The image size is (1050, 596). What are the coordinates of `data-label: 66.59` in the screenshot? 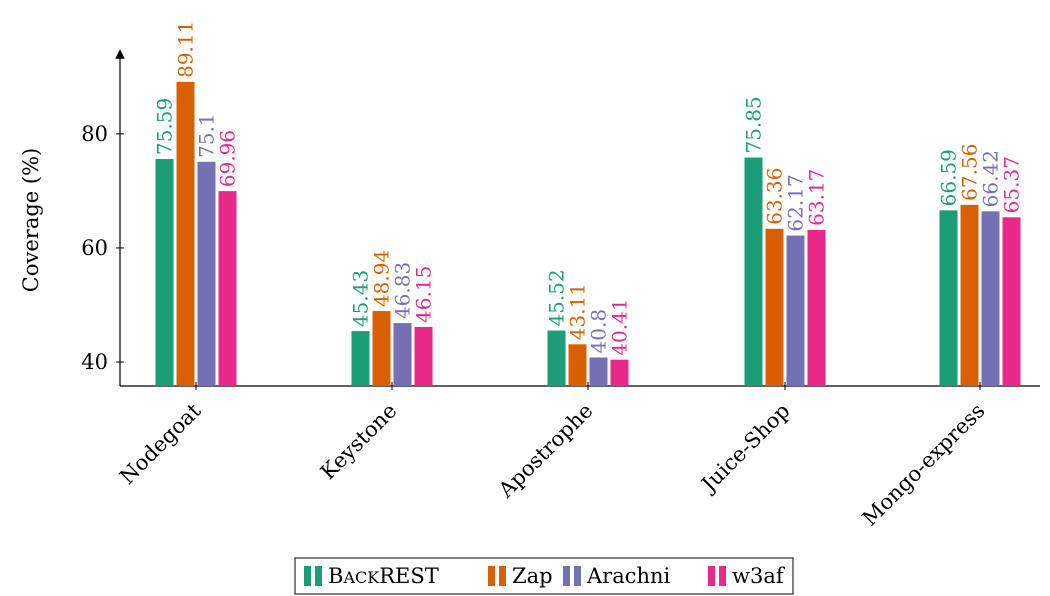 It's located at (949, 177).